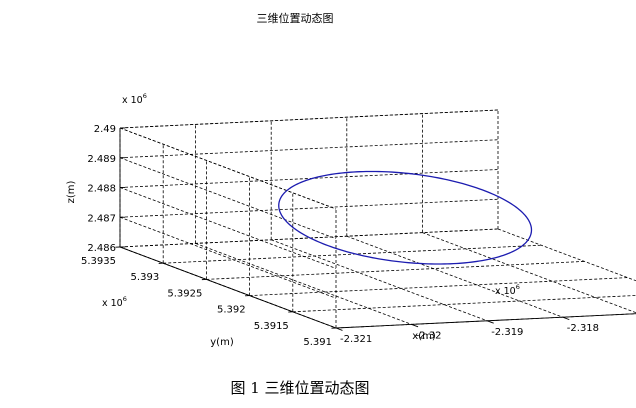 The height and width of the screenshot is (408, 636). Describe the element at coordinates (101, 159) in the screenshot. I see `z-tick-label: 2.489` at that location.